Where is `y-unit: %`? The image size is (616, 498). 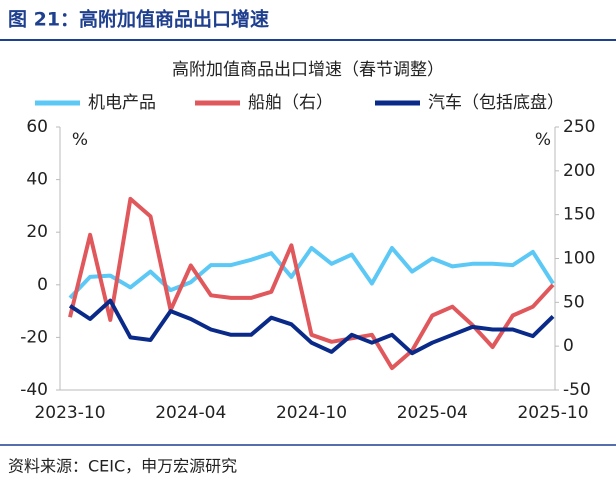
y-unit: % is located at coordinates (80, 140).